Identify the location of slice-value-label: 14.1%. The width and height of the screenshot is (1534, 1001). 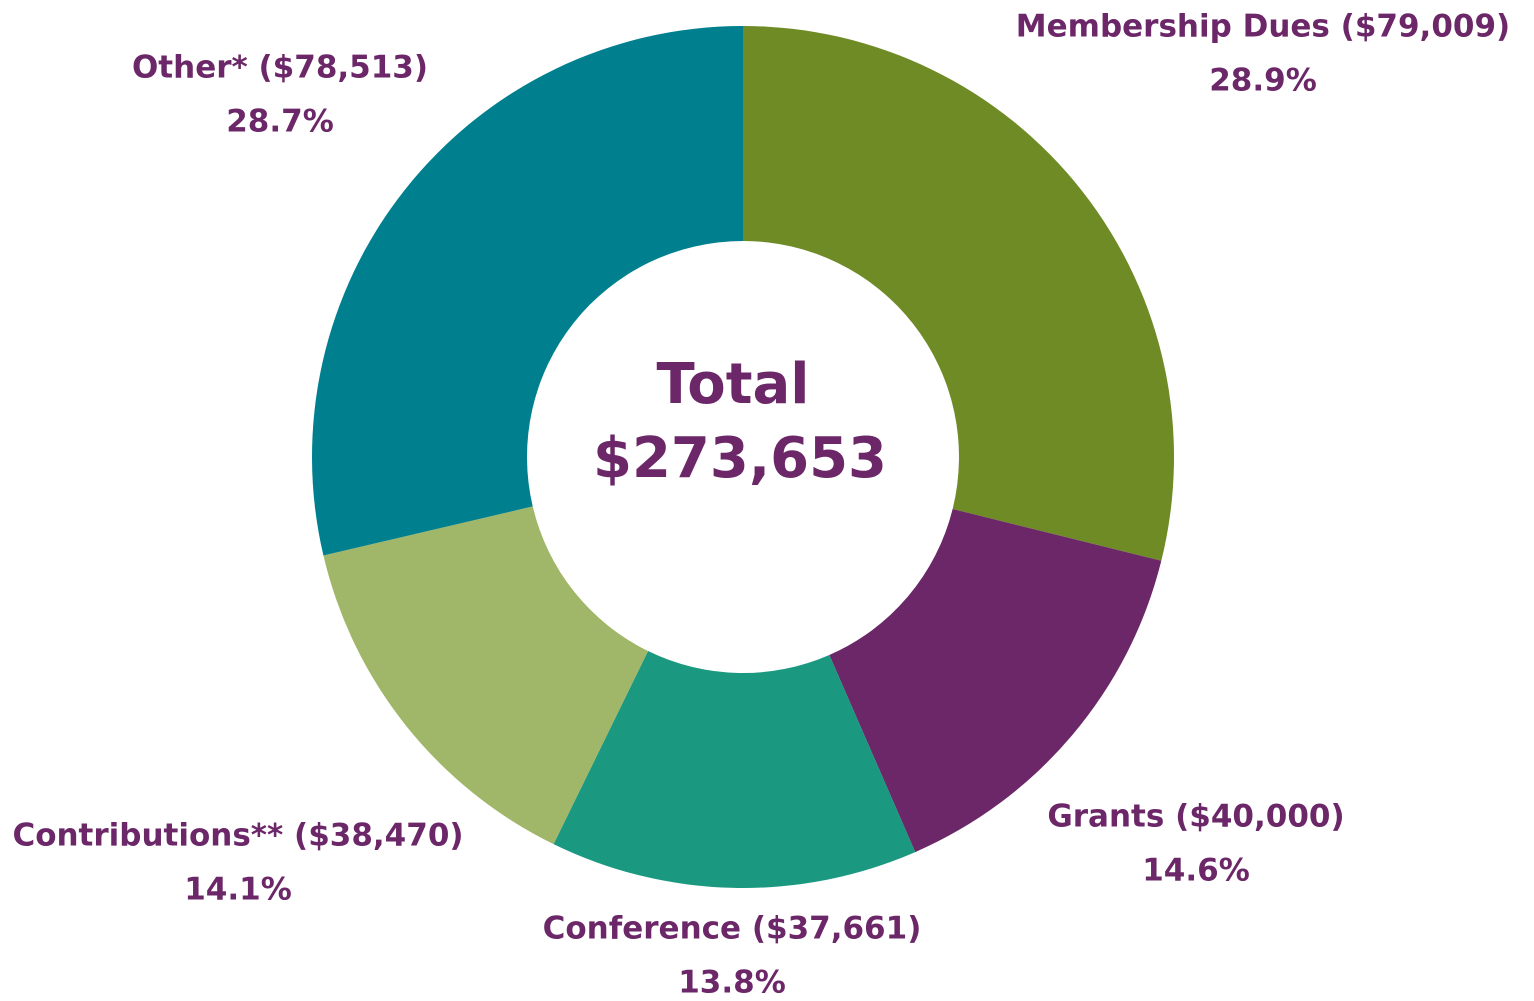
(238, 890).